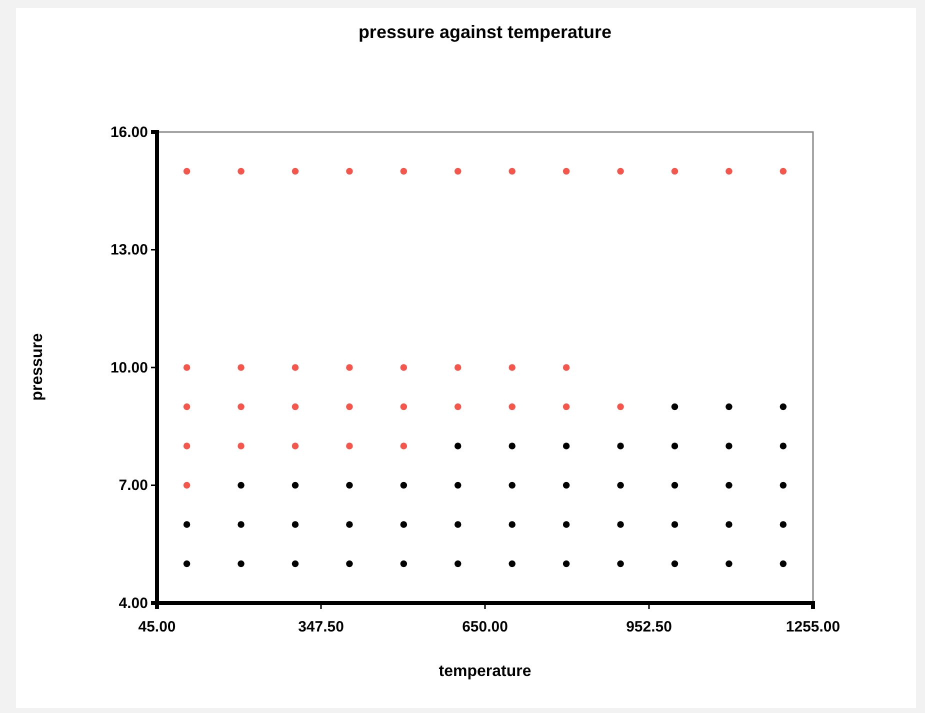 This screenshot has width=925, height=713. I want to click on x-tick-label: 1255.00, so click(813, 627).